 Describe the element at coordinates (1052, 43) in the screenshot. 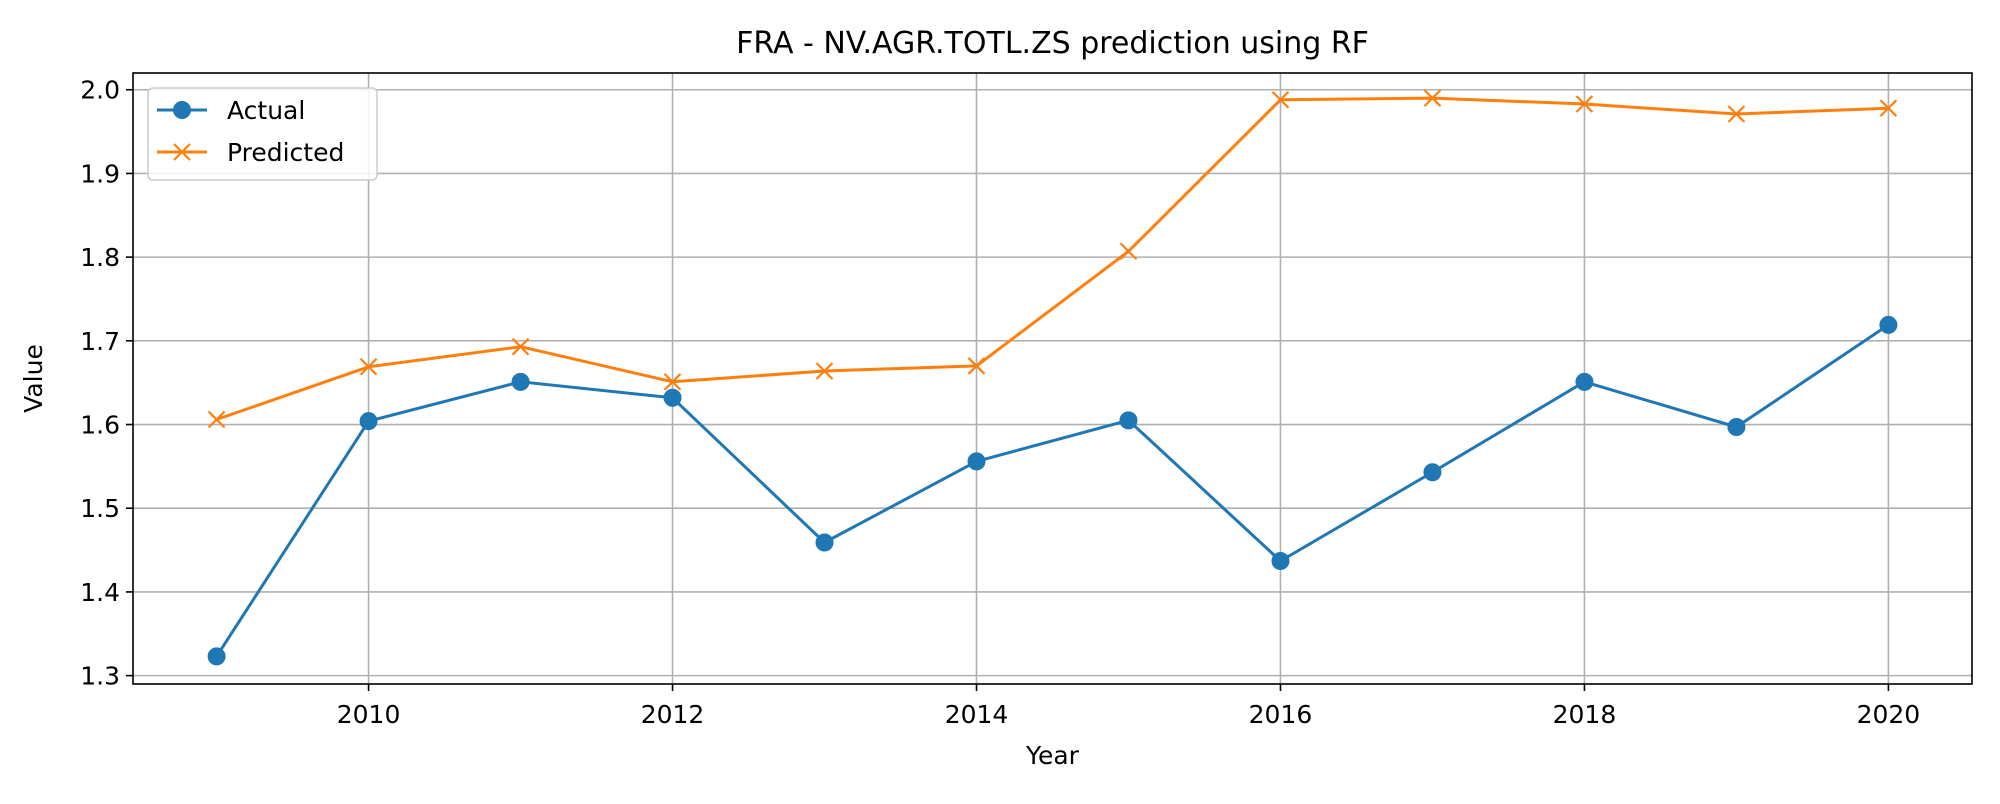

I see `chart-title: FRA - NV.AGR.TOTL.ZS prediction using RF` at that location.